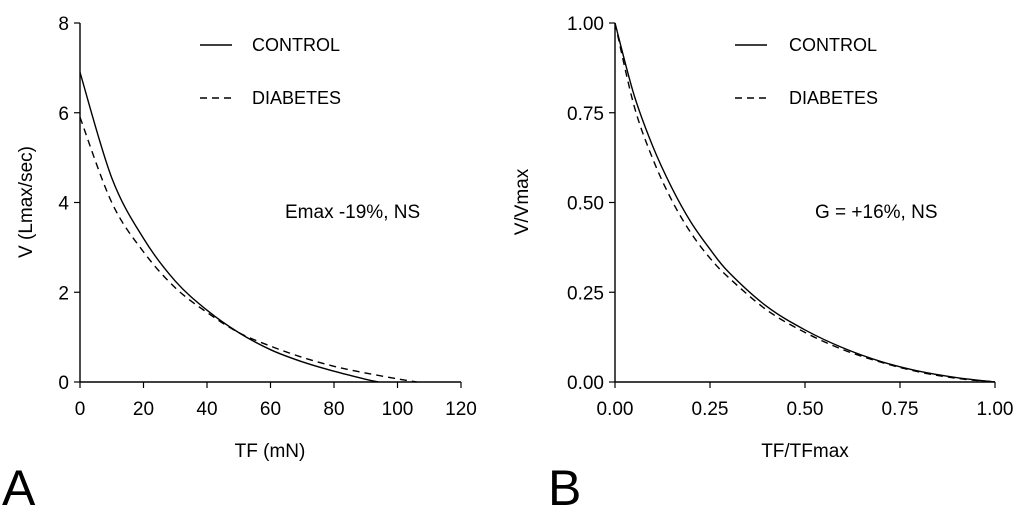  I want to click on panel-b-x-tick-label: 0.00, so click(615, 409).